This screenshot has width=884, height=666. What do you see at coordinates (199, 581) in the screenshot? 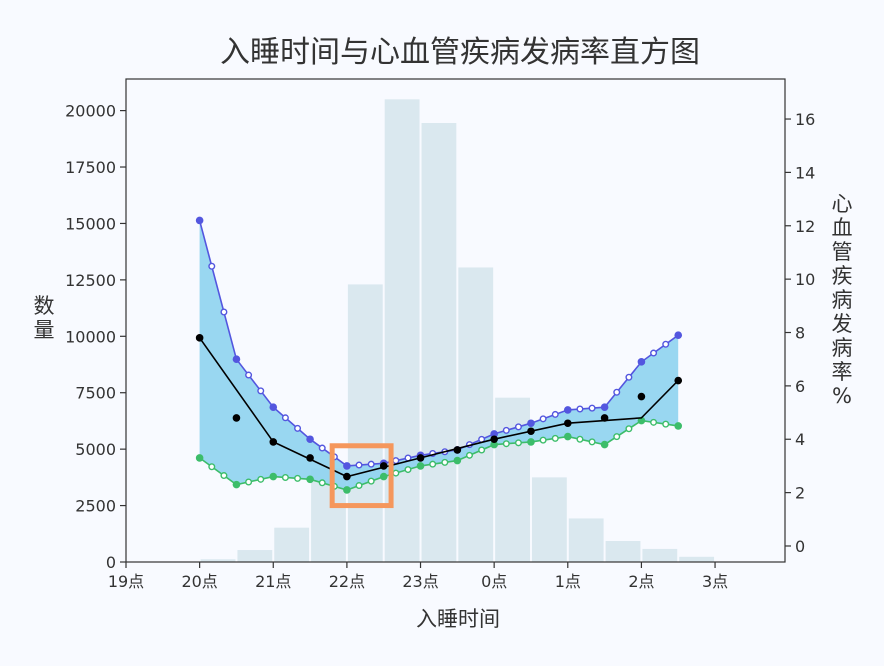
I see `x-tick-label: 20点` at bounding box center [199, 581].